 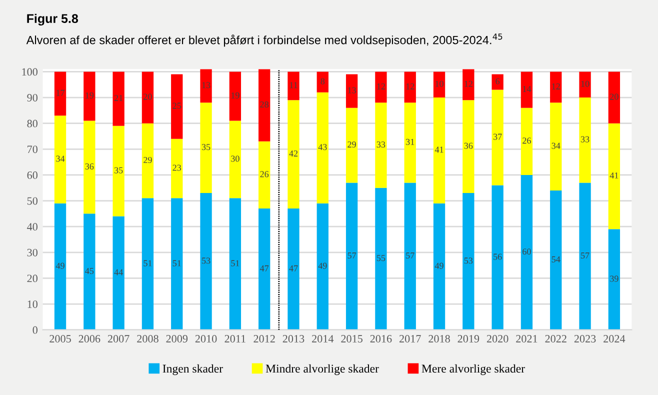 What do you see at coordinates (32, 252) in the screenshot?
I see `y-tick-label: 30` at bounding box center [32, 252].